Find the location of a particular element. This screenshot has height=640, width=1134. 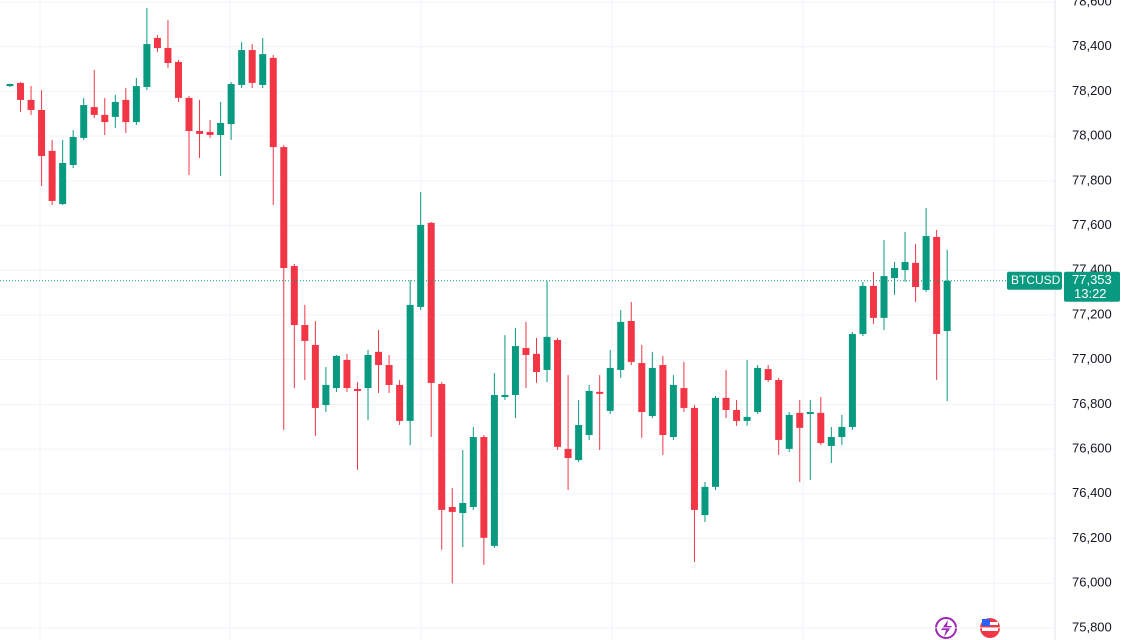

y-tick-label: 76,600 is located at coordinates (1092, 448).